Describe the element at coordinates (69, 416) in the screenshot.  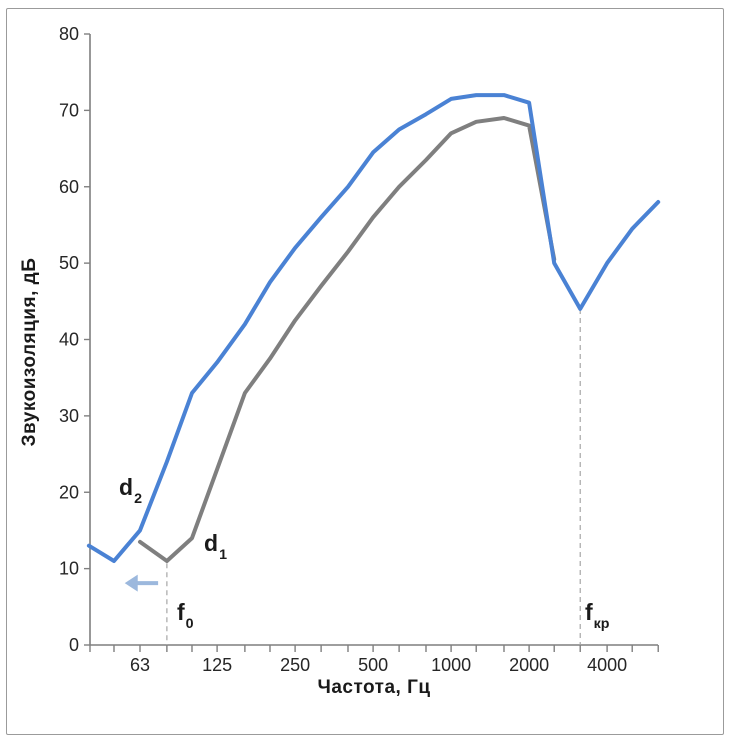
I see `y-tick-label: 30` at that location.